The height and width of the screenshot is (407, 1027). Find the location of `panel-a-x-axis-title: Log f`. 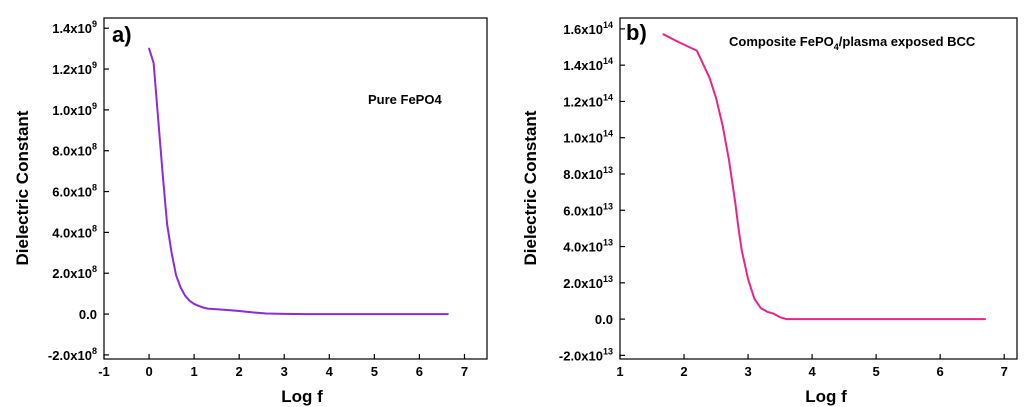

panel-a-x-axis-title: Log f is located at coordinates (302, 396).